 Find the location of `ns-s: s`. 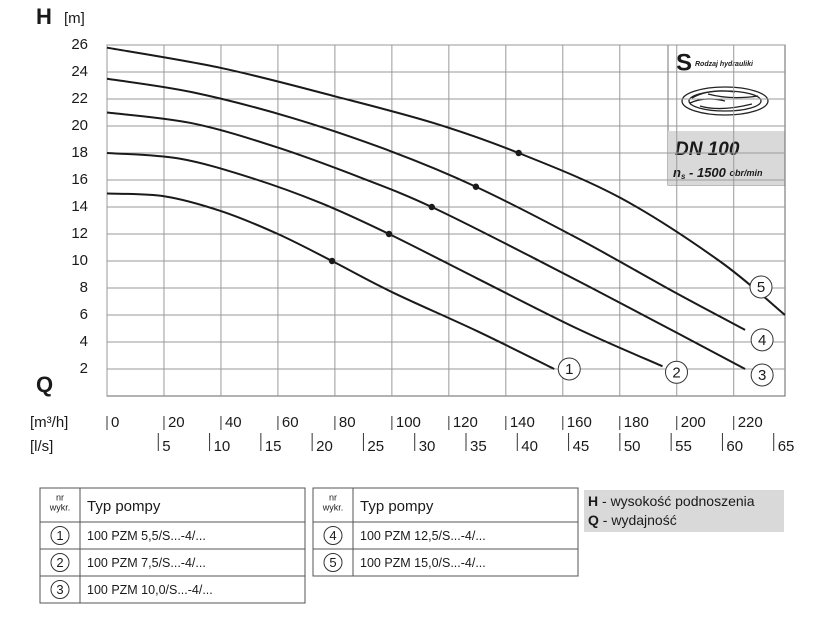

ns-s: s is located at coordinates (683, 176).